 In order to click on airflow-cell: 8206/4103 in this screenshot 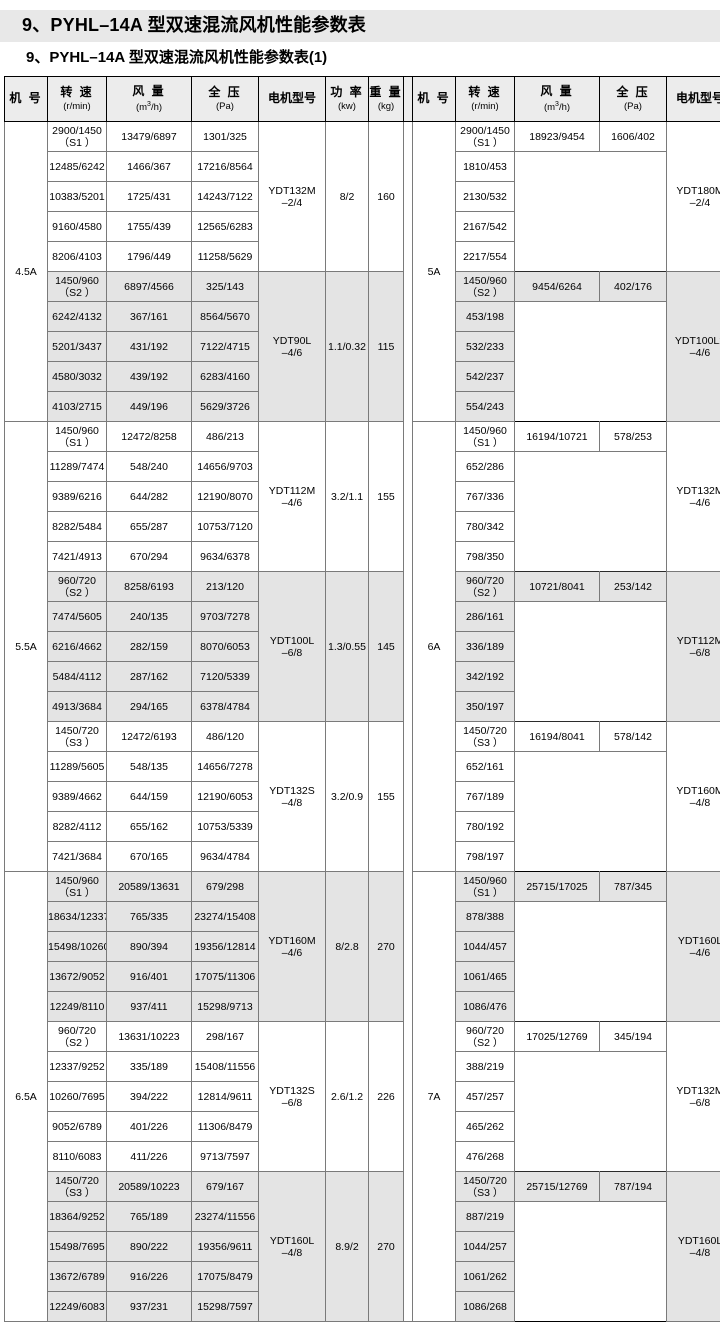, I will do `click(77, 257)`.